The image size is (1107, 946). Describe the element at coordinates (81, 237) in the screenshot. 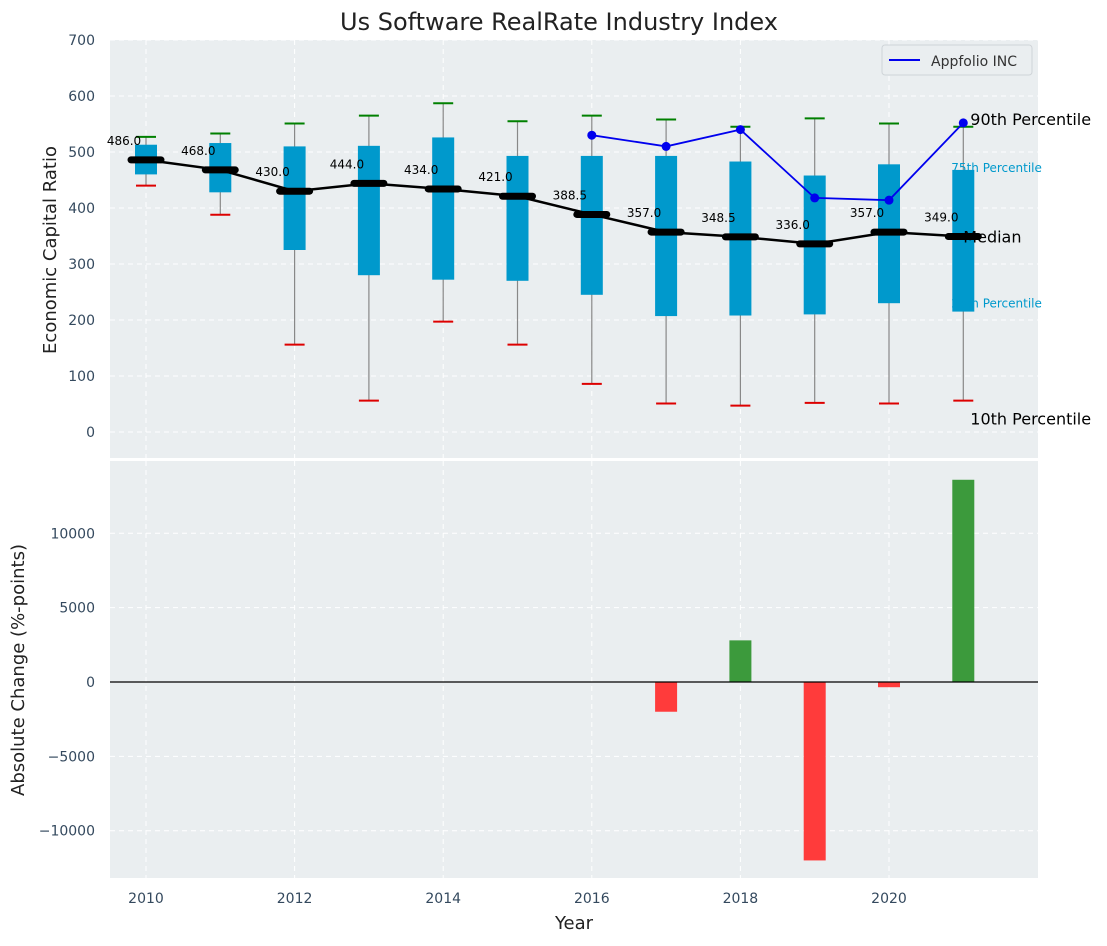

I see `top-y-ticks: 0 100 200 300 400 500 600 700` at that location.